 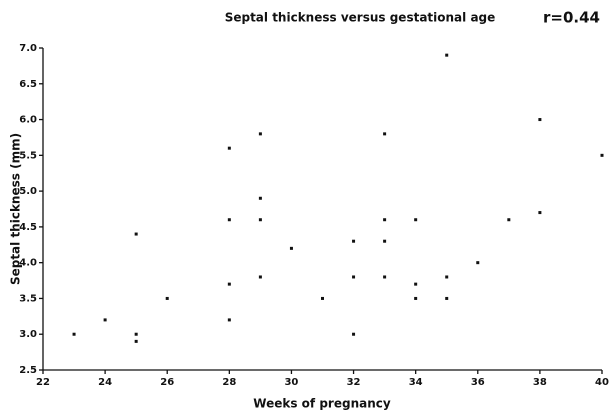 I want to click on y-axis-label: Septal thickness (mm), so click(x=16, y=209).